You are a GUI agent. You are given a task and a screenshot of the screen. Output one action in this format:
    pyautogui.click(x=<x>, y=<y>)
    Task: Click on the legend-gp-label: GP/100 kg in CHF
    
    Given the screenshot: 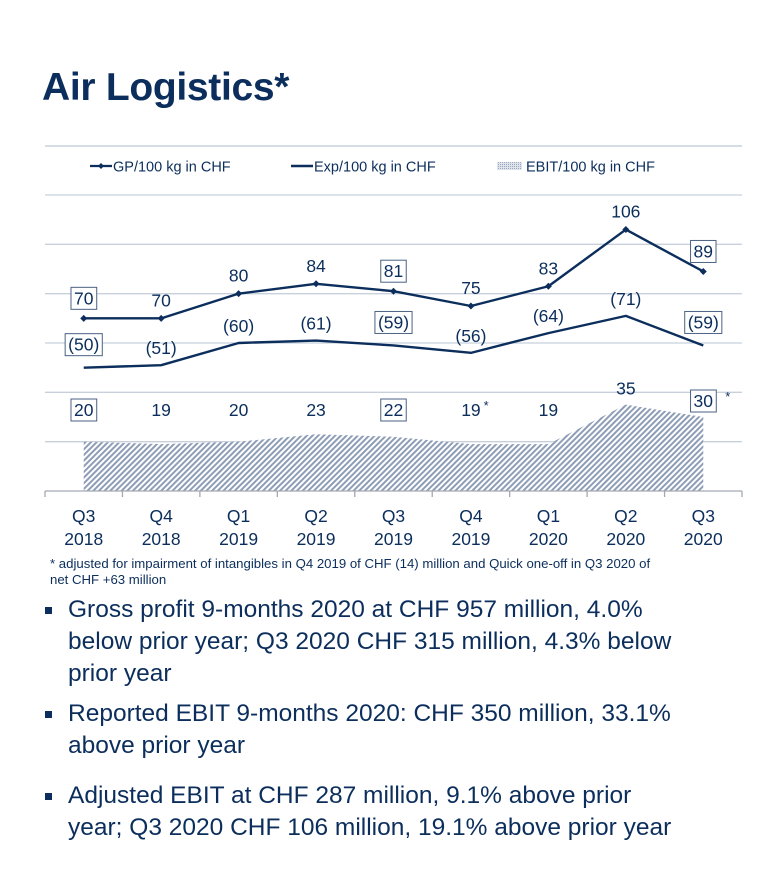 What is the action you would take?
    pyautogui.click(x=172, y=168)
    